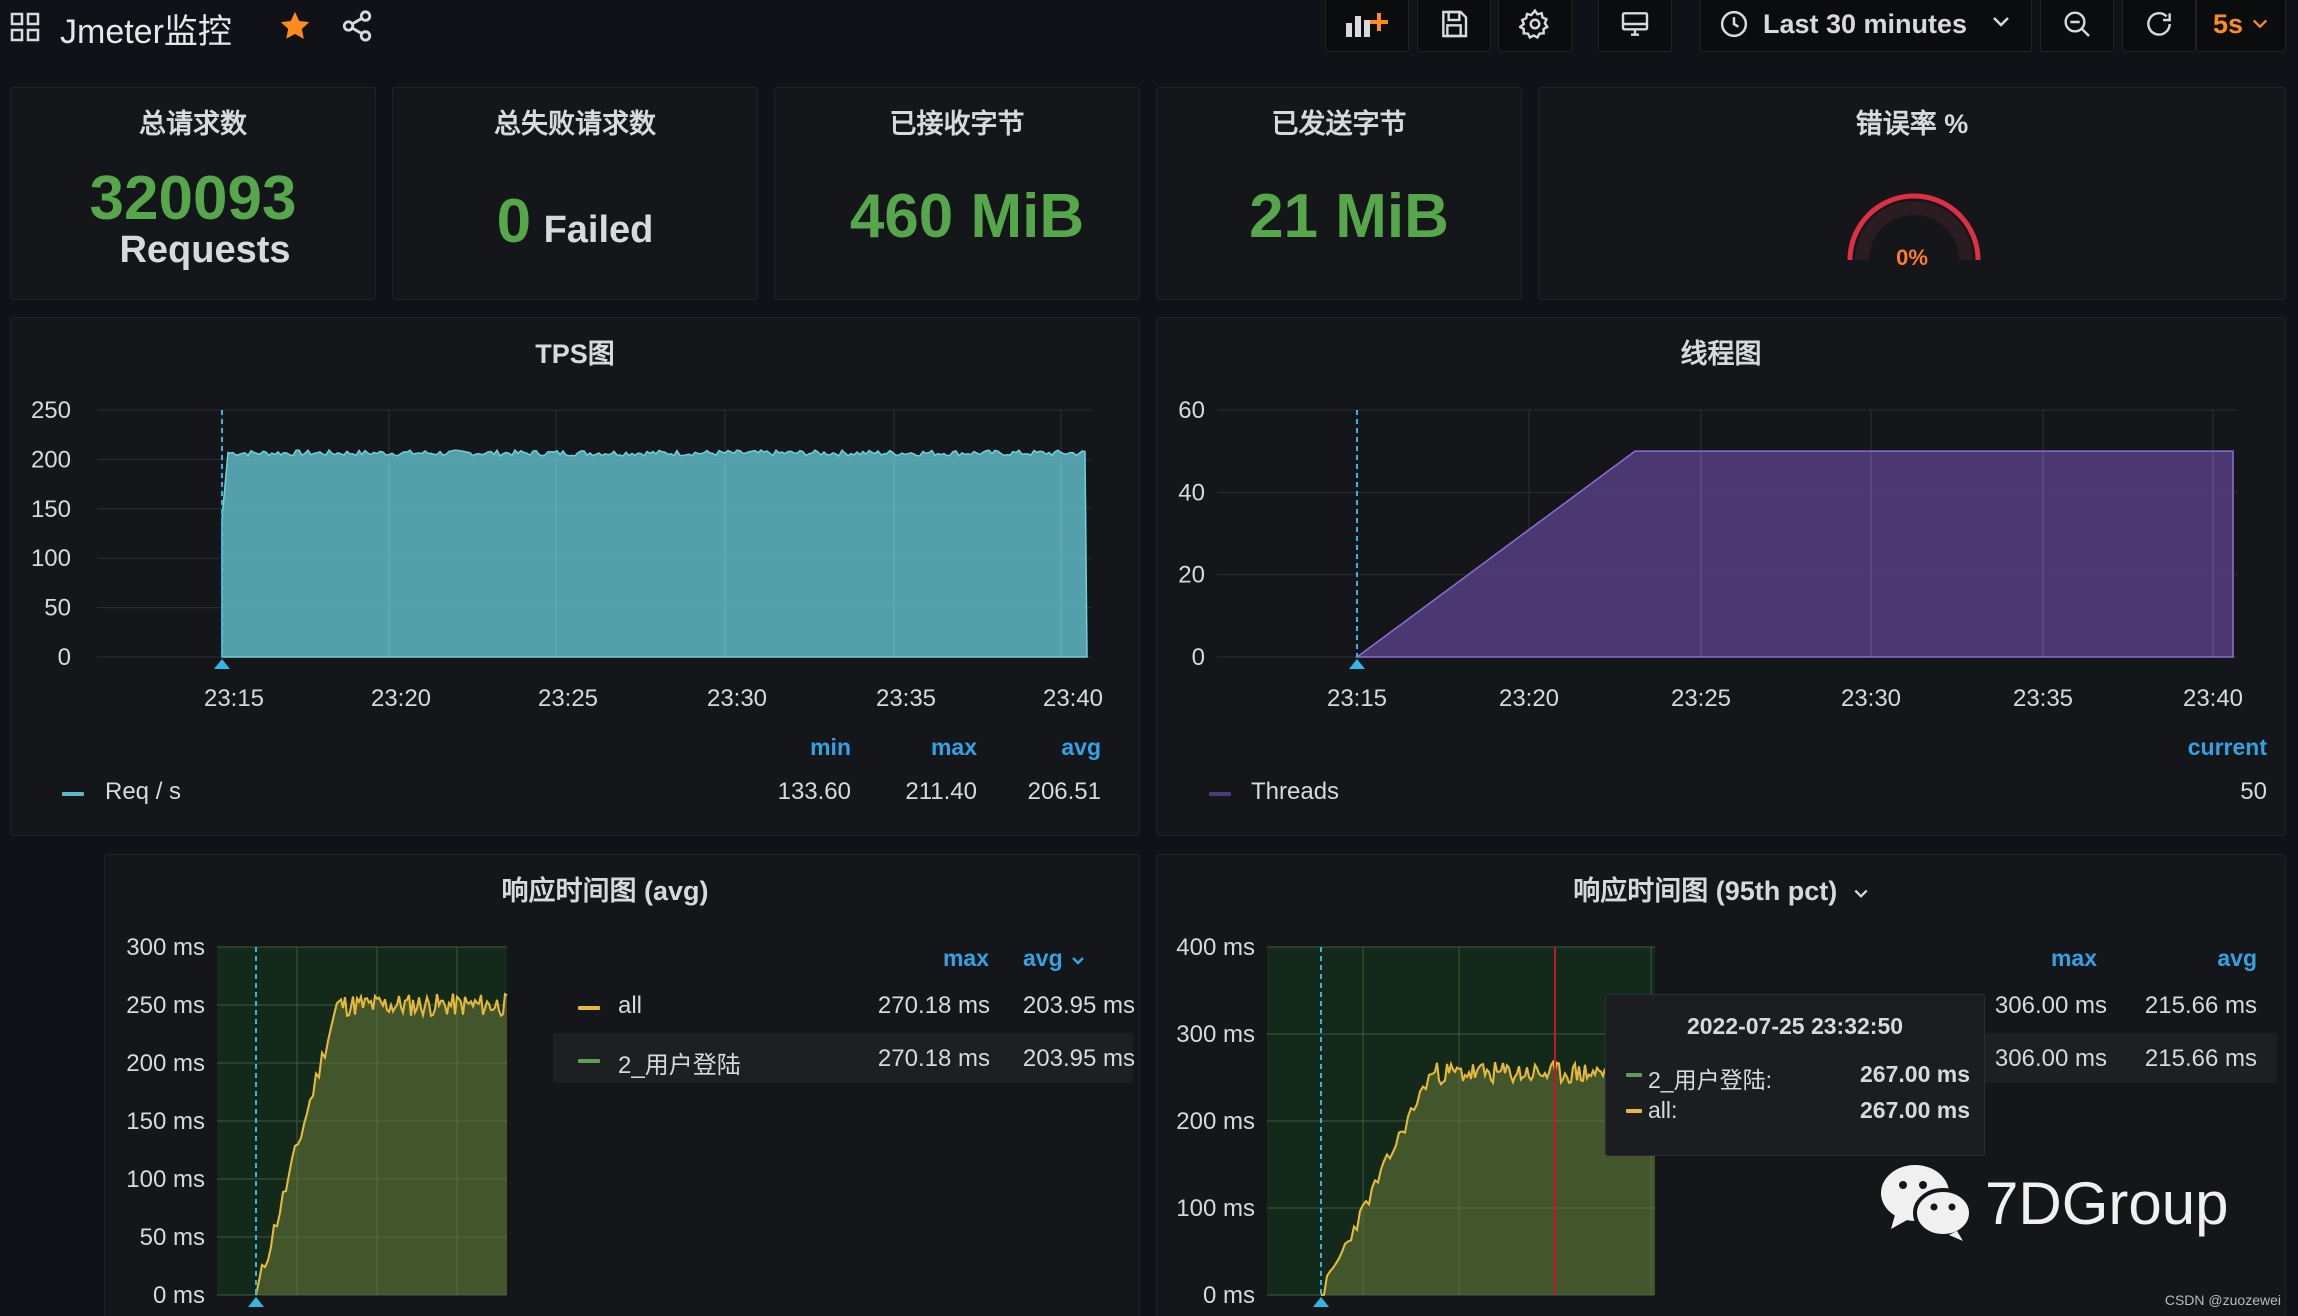 Image resolution: width=2298 pixels, height=1316 pixels. I want to click on tooltip-time: 2022-07-25 23:32:50, so click(1795, 1026).